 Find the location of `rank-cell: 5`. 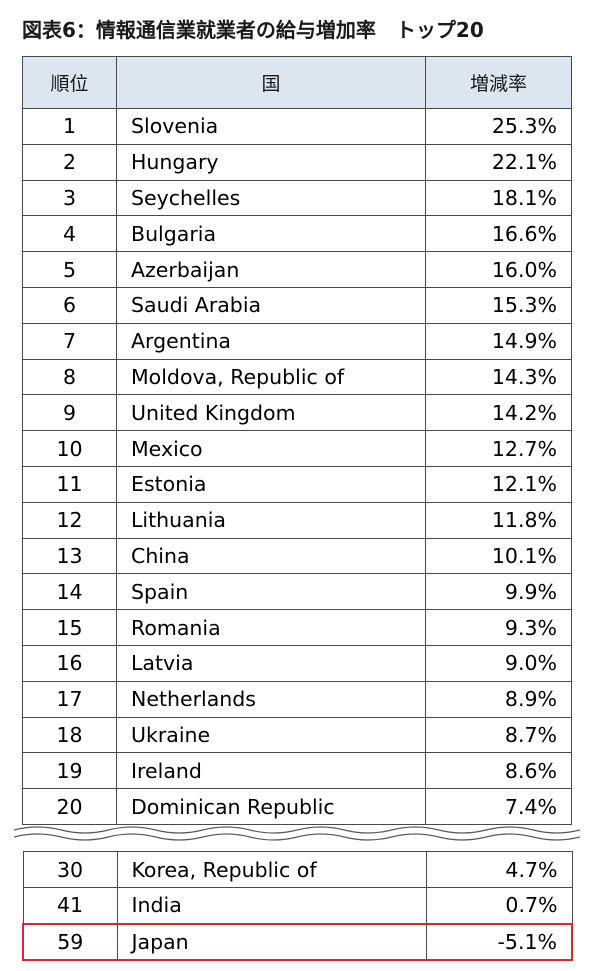

rank-cell: 5 is located at coordinates (69, 269).